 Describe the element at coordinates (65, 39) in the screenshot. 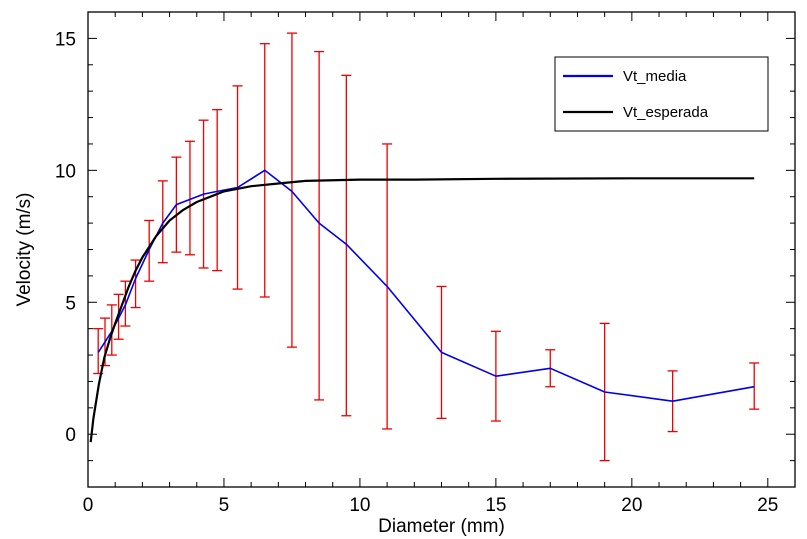

I see `y-tick-label: 15` at that location.